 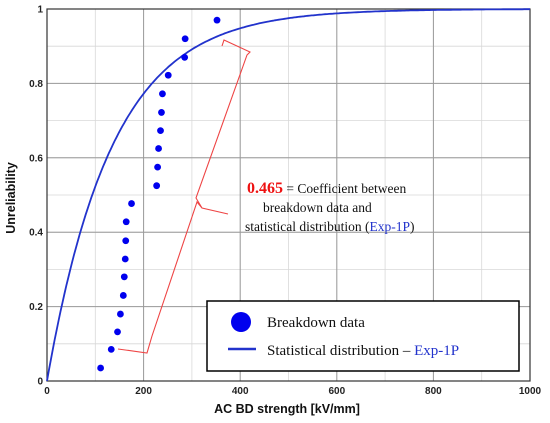 I want to click on annotation-line-1: 0.465 = Coefficient between, so click(x=326, y=188).